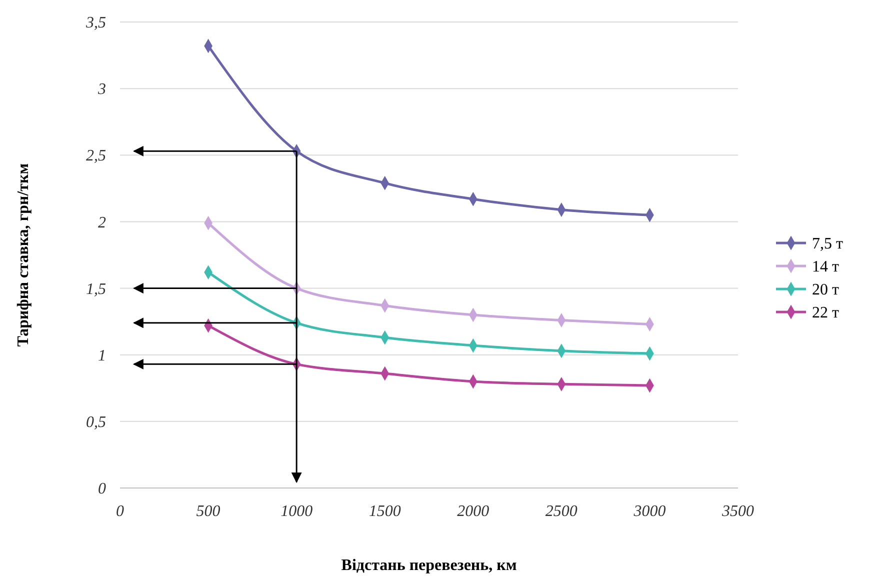  I want to click on x-axis-title: Відстань перевезень, км, so click(429, 565).